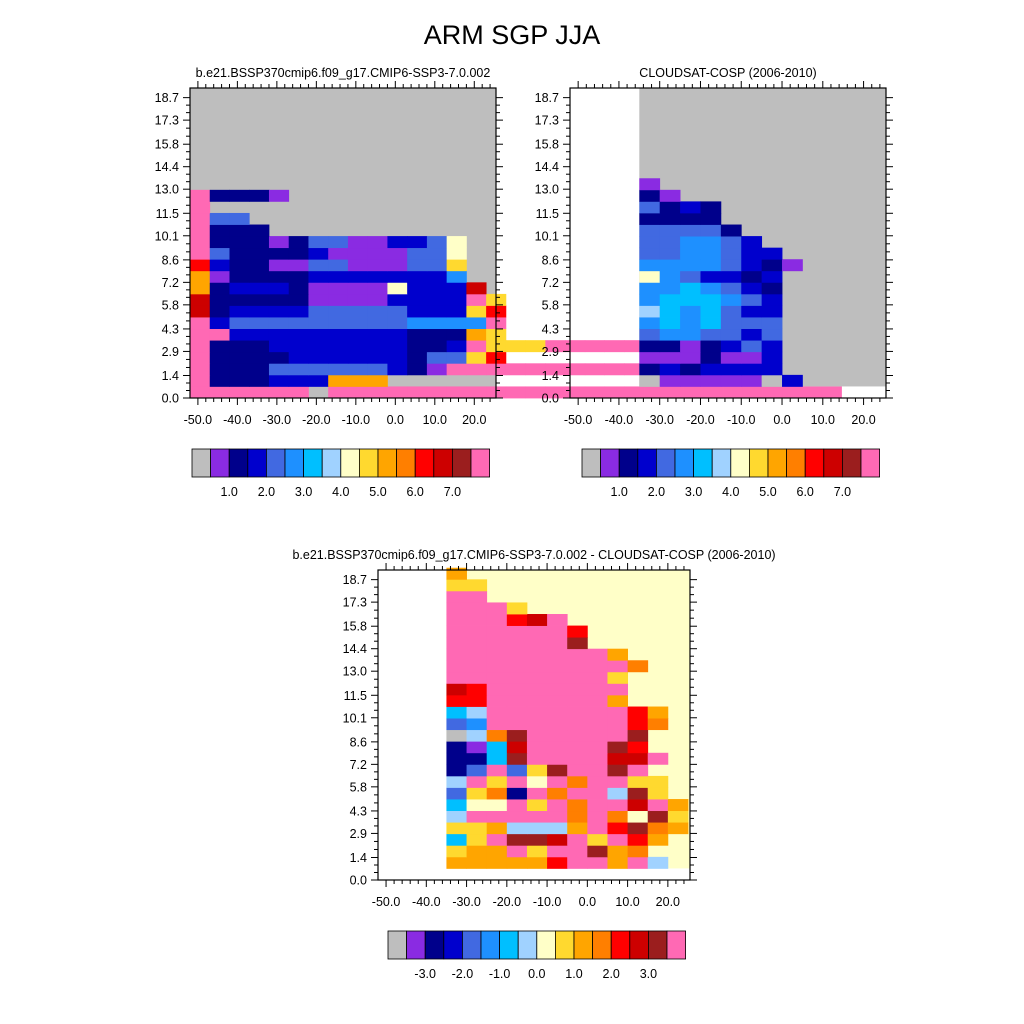  Describe the element at coordinates (547, 98) in the screenshot. I see `y-tick-label: 18.7` at that location.